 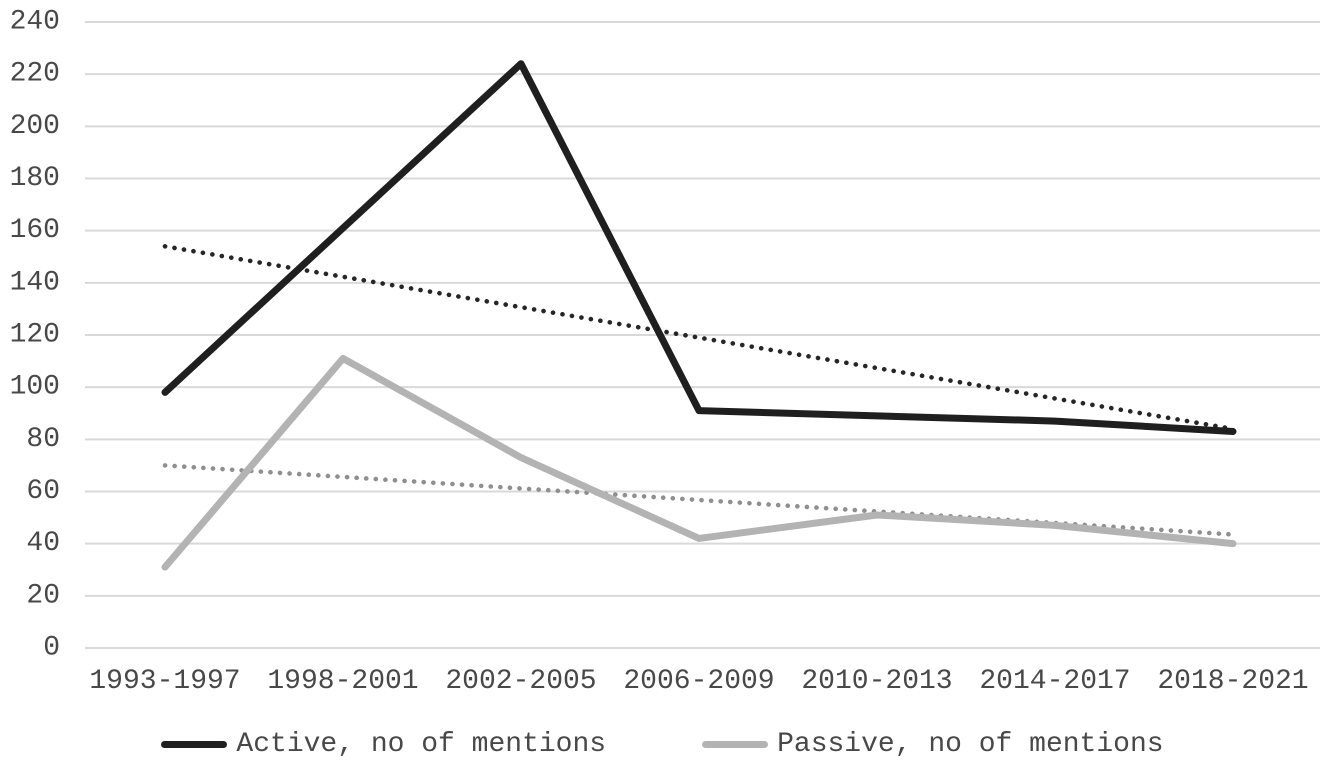 I want to click on y-tick-label: 240, so click(x=35, y=22).